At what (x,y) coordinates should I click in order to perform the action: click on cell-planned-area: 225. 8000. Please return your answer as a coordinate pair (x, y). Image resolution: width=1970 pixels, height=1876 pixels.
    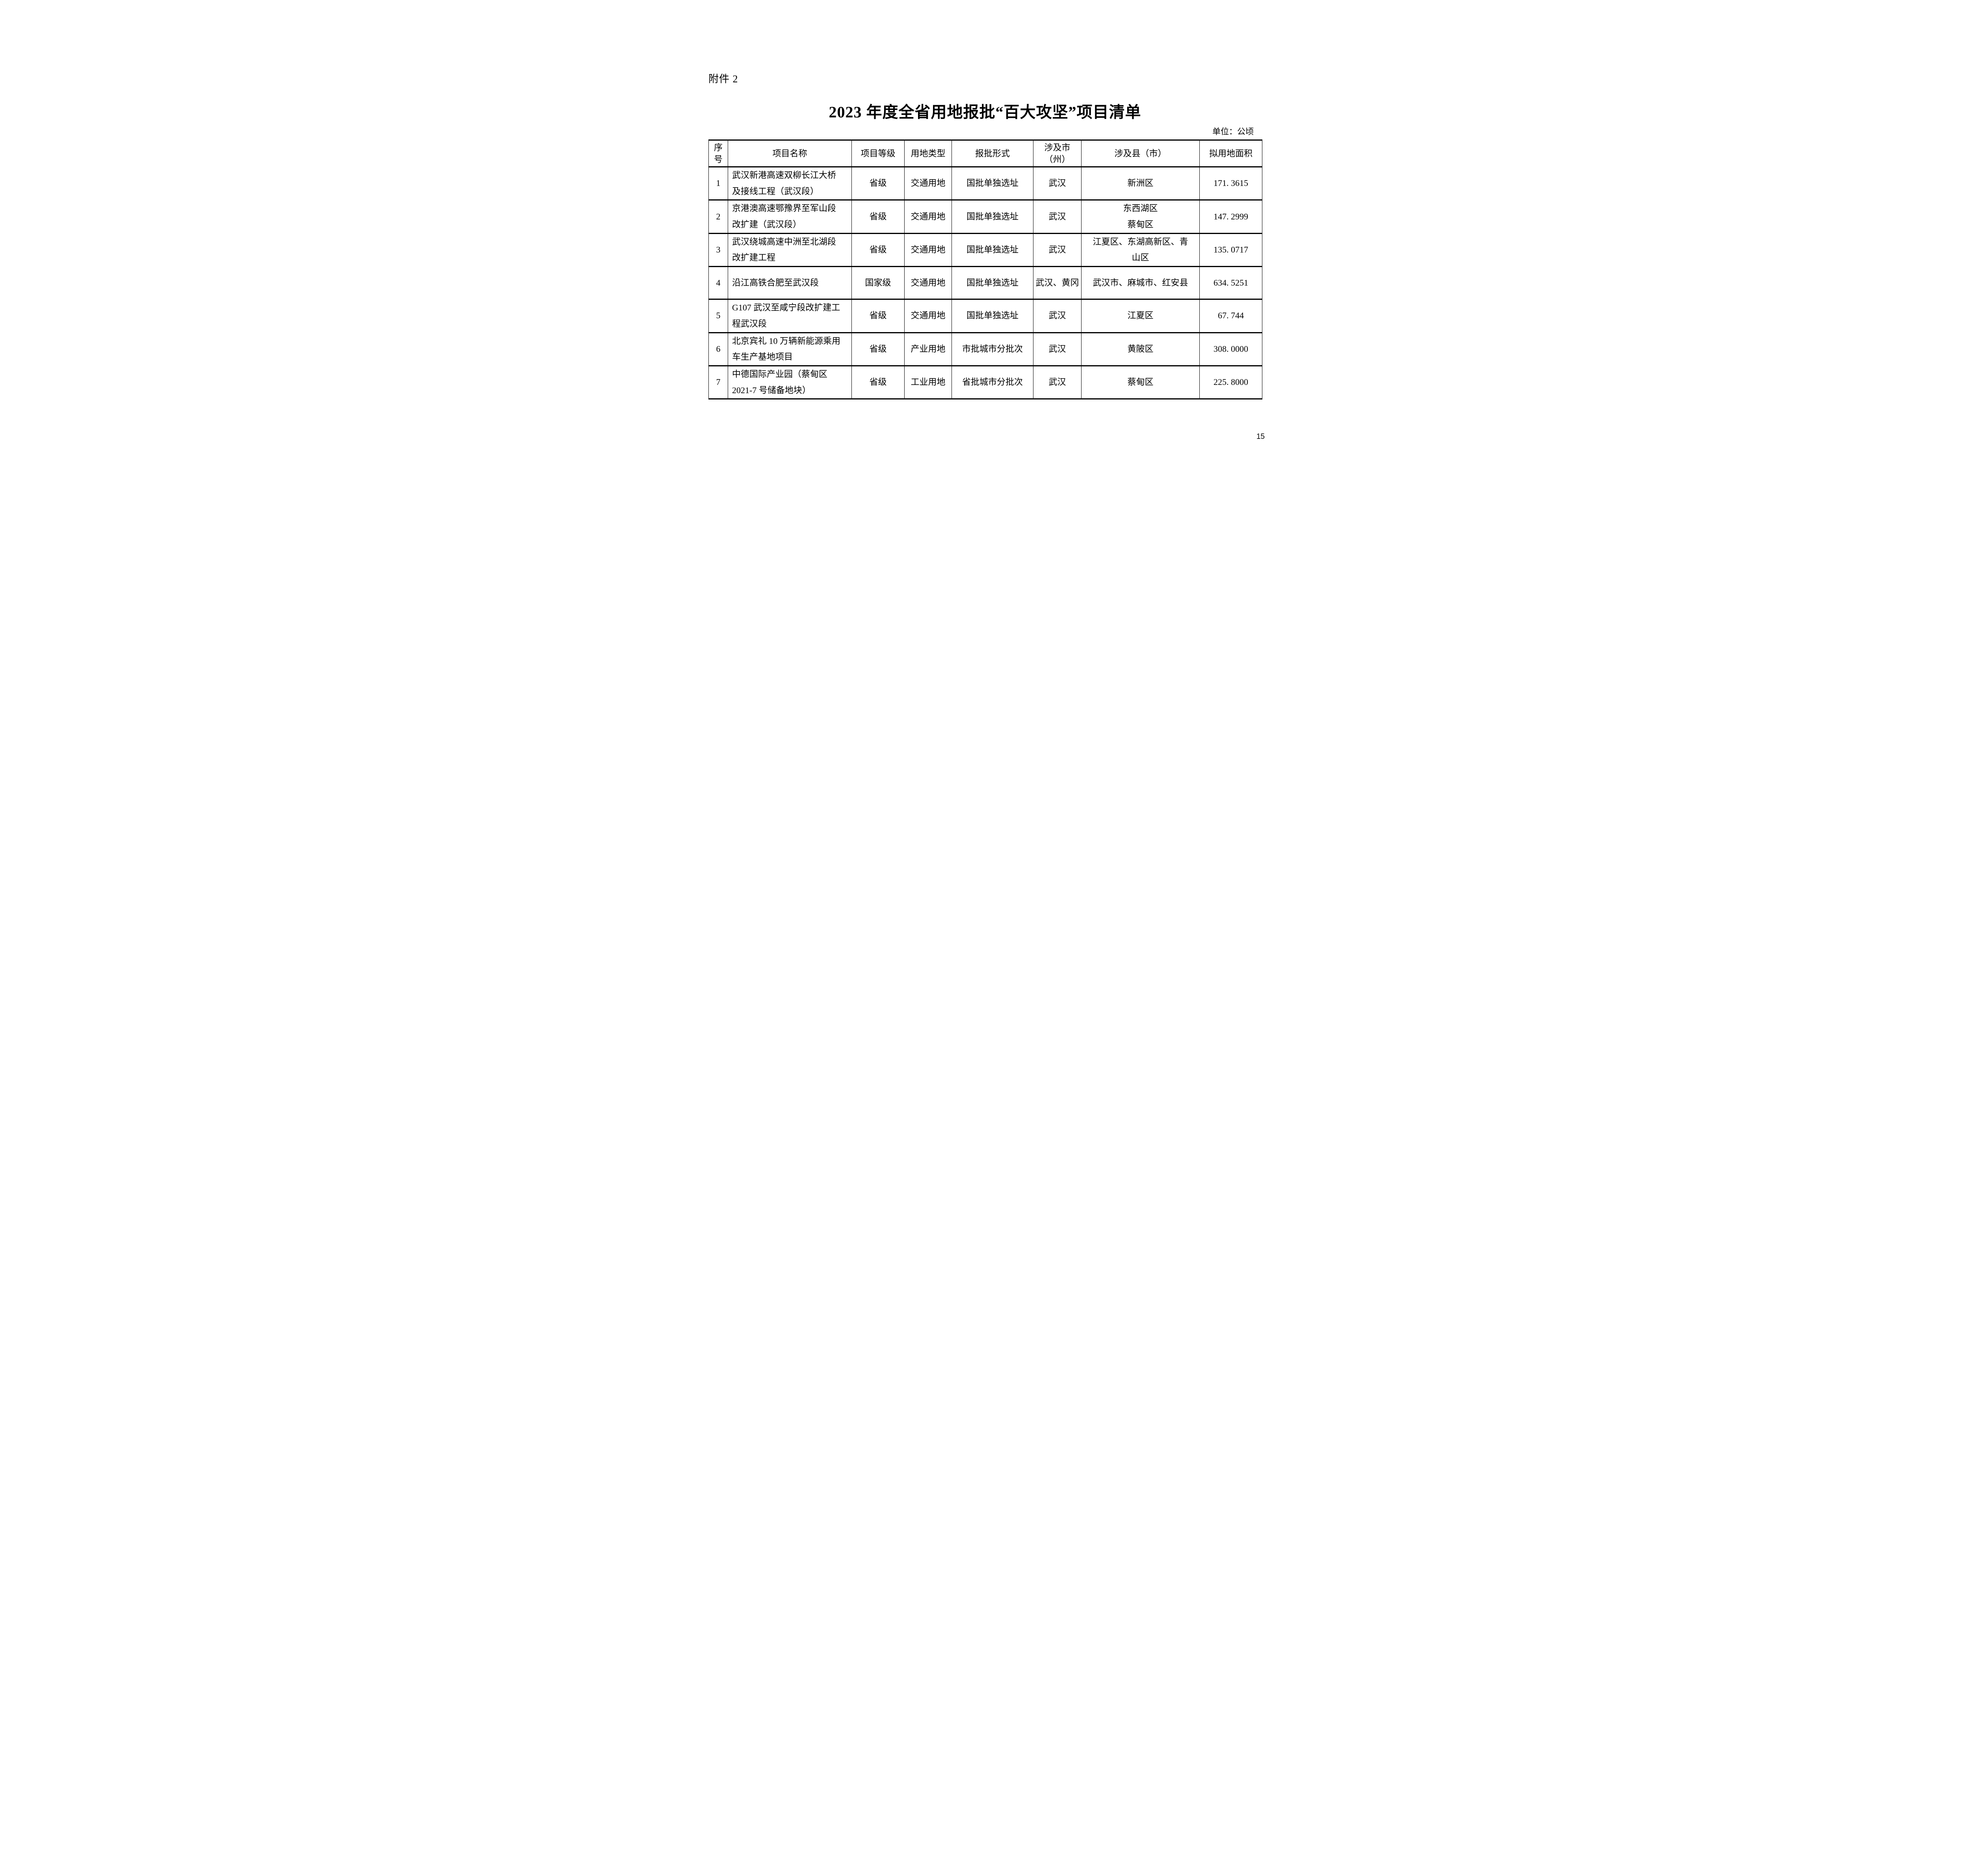
    Looking at the image, I should click on (1231, 382).